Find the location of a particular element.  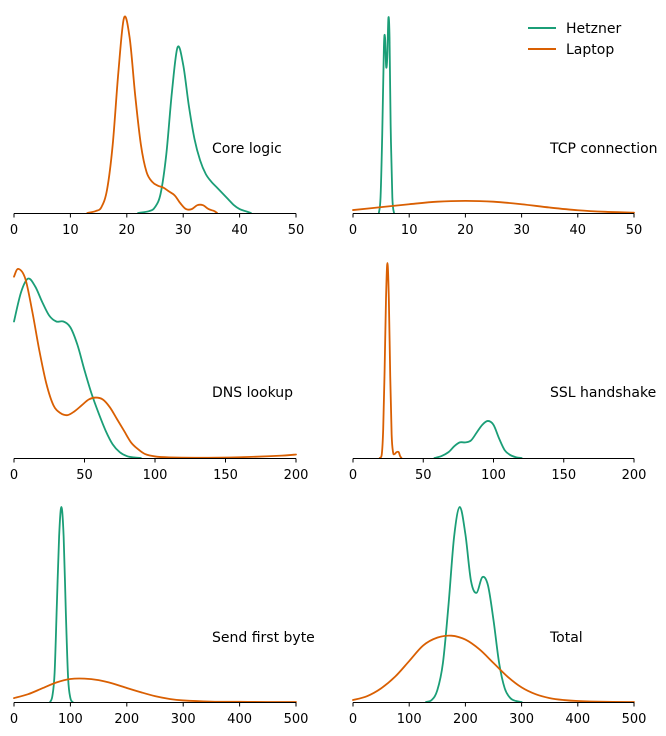

legend-label-hetzner: Hetzner is located at coordinates (593, 29).